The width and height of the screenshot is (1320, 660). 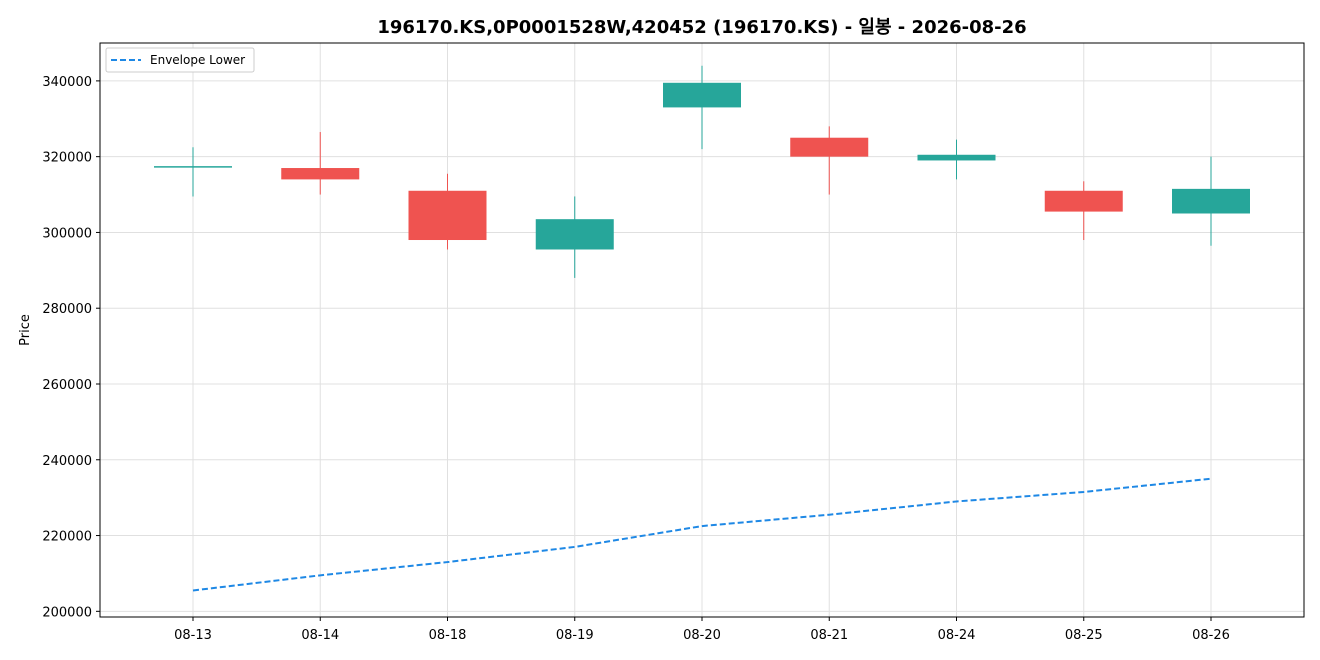 I want to click on envelope-lower-series, so click(x=702, y=534).